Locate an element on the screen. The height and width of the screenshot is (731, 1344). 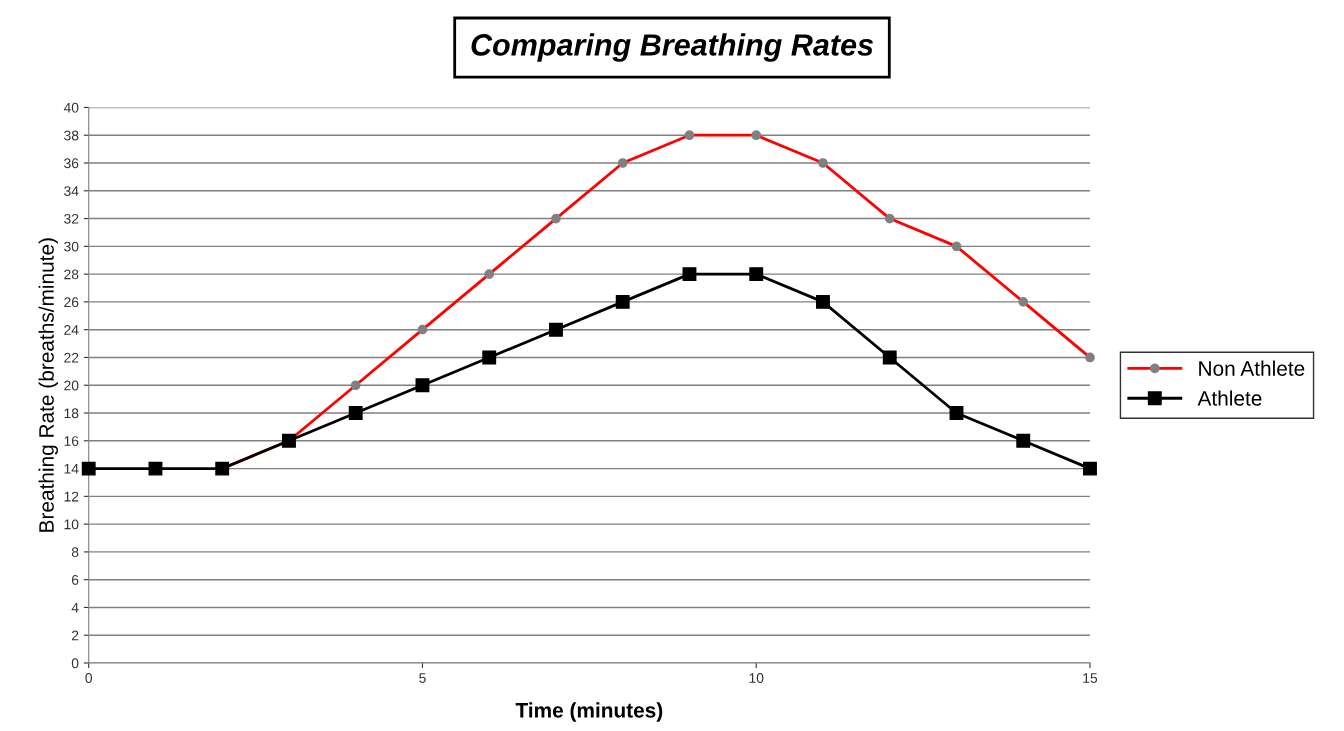
y-tick-label: 40 is located at coordinates (71, 107).